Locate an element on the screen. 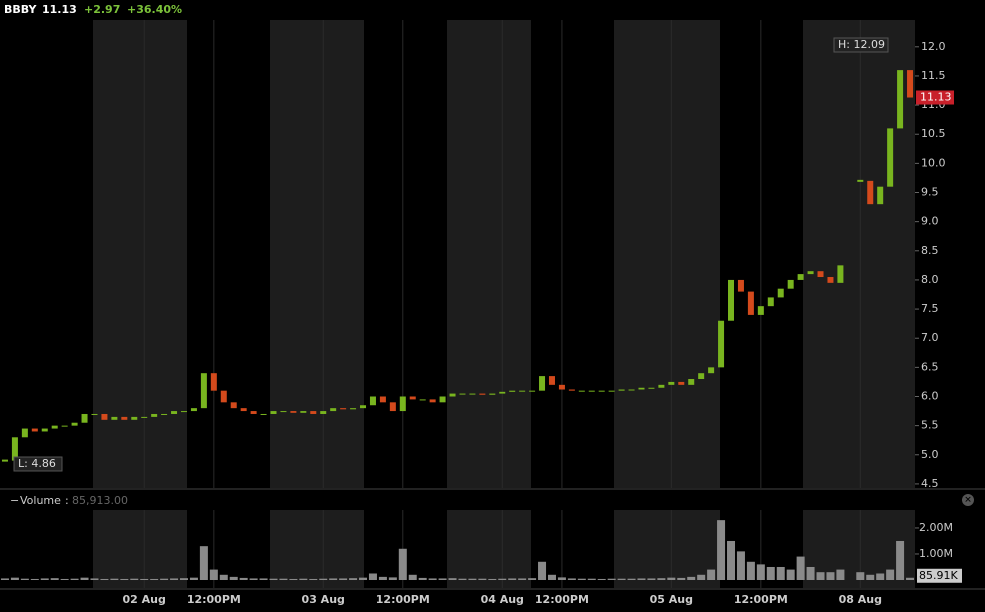 This screenshot has height=612, width=985. collapse-icon: − is located at coordinates (14, 500).